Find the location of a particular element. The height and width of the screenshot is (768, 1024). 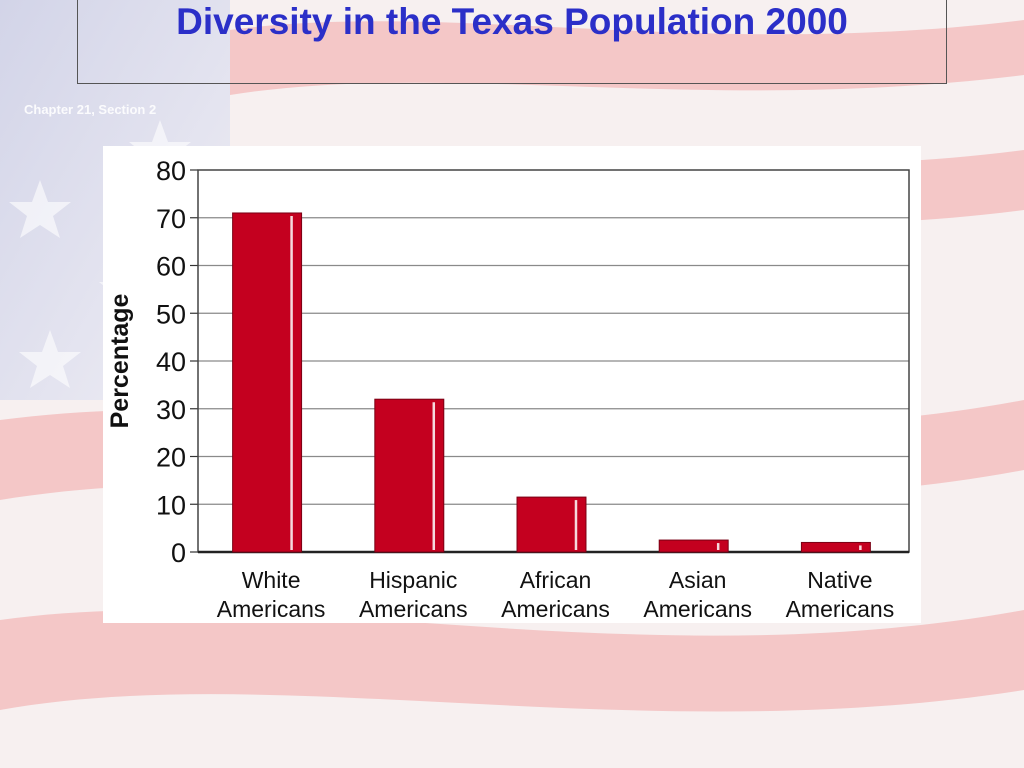

y-tick-label: 50 is located at coordinates (171, 314).